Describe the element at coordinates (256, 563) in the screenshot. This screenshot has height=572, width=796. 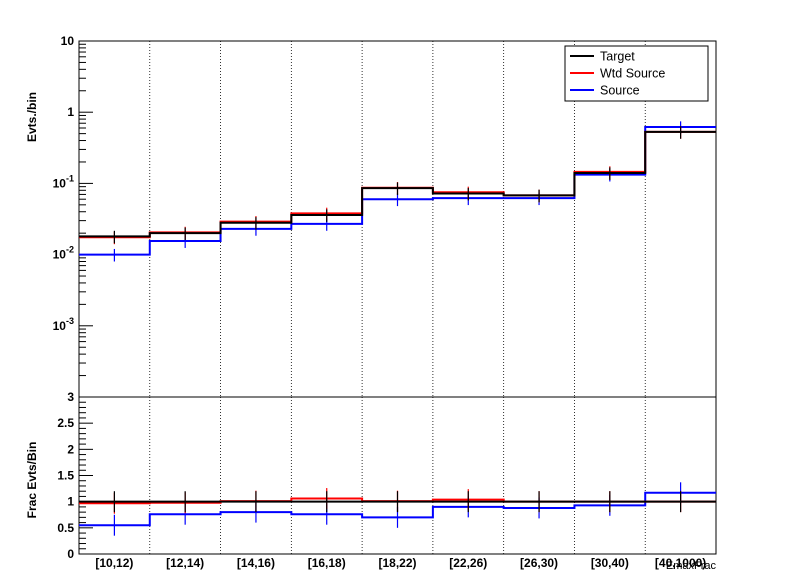
I see `x-tick-label: [14,16)` at that location.